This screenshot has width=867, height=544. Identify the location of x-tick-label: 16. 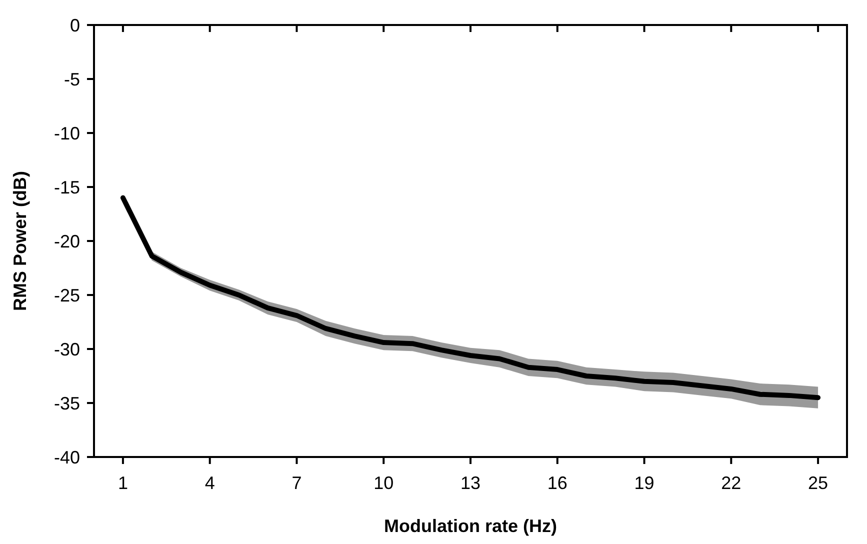
(557, 483).